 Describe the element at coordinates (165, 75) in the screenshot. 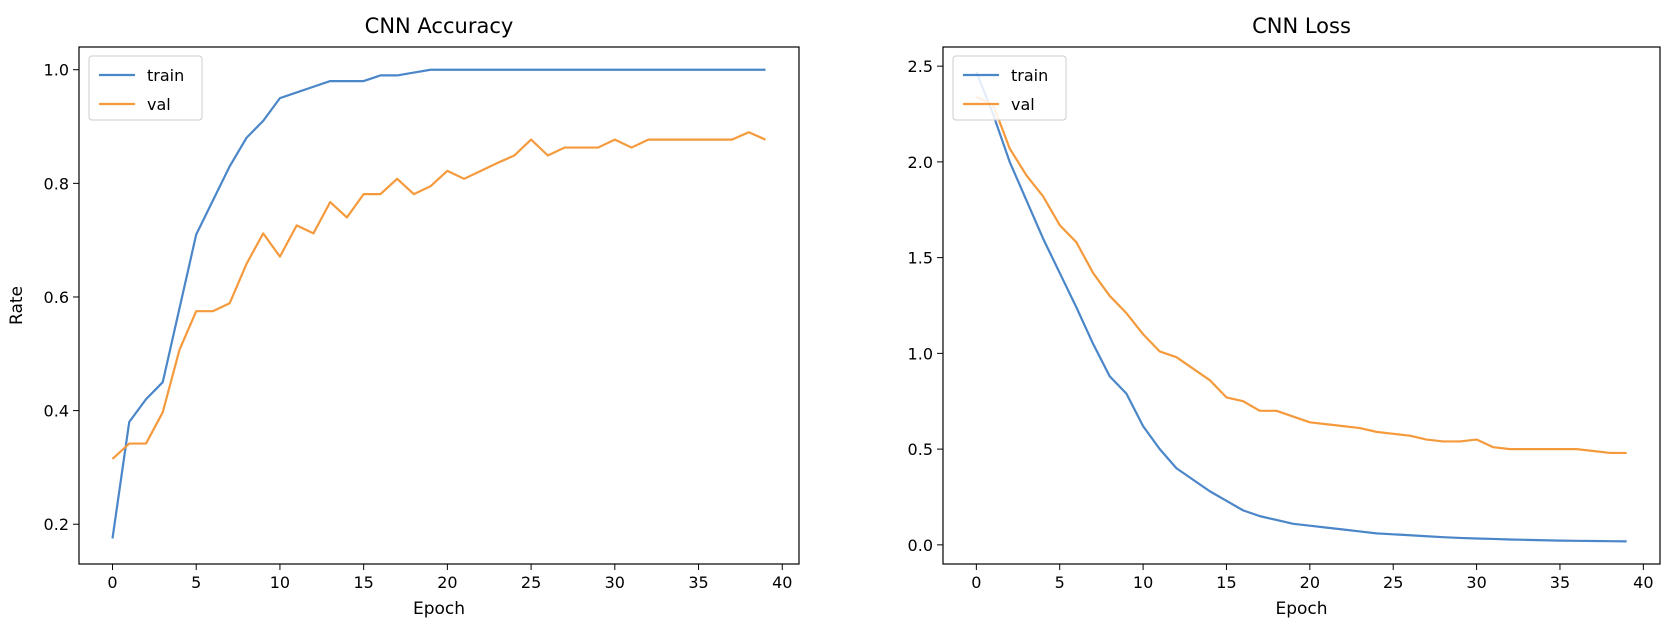

I see `accuracy-legend-label-train: train` at that location.